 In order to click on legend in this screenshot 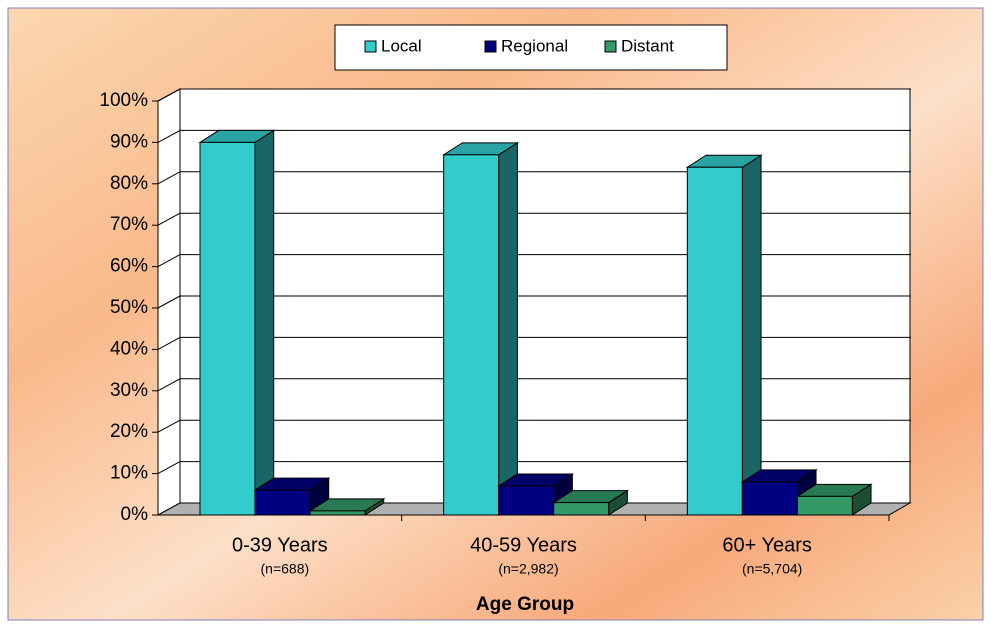, I will do `click(531, 47)`.